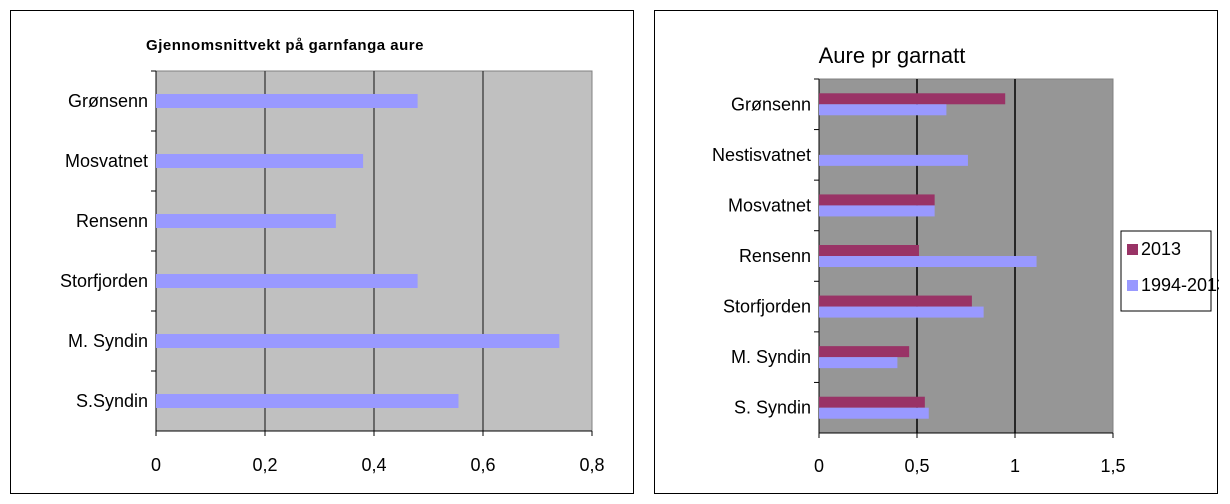 The image size is (1230, 504). Describe the element at coordinates (1112, 466) in the screenshot. I see `x-tick-label: 1,5` at that location.